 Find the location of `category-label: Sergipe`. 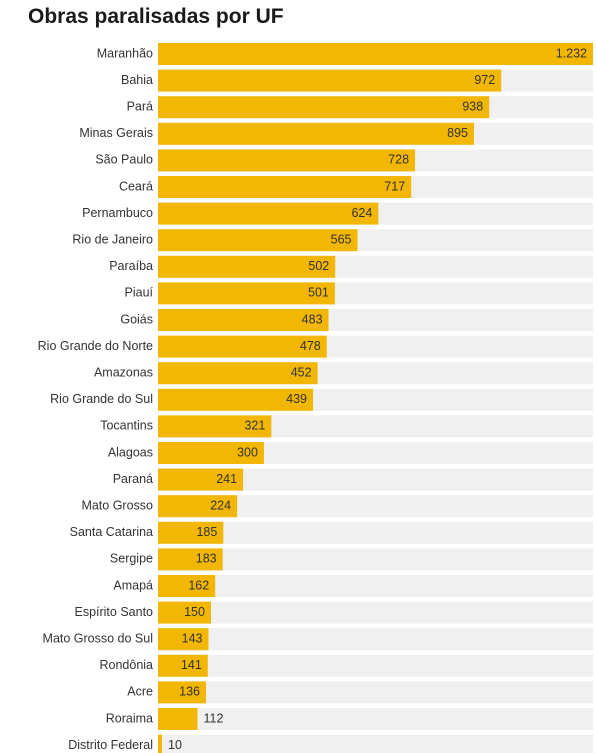

category-label: Sergipe is located at coordinates (131, 559).